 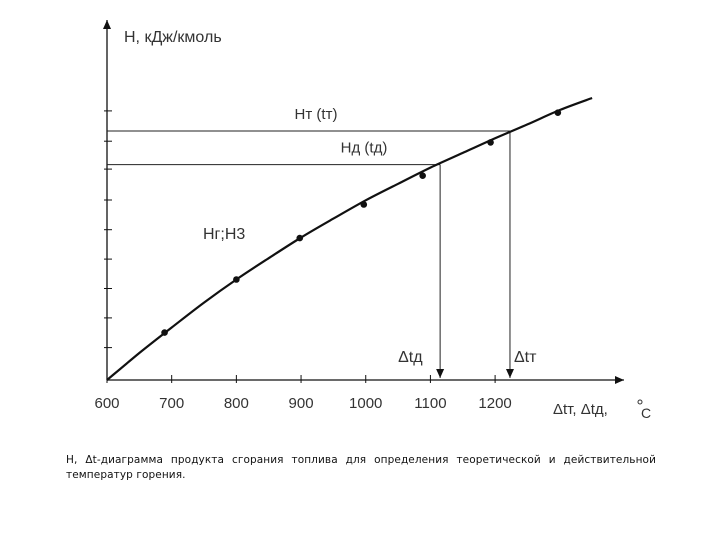 What do you see at coordinates (430, 403) in the screenshot?
I see `x-tick-label-1100: 1100` at bounding box center [430, 403].